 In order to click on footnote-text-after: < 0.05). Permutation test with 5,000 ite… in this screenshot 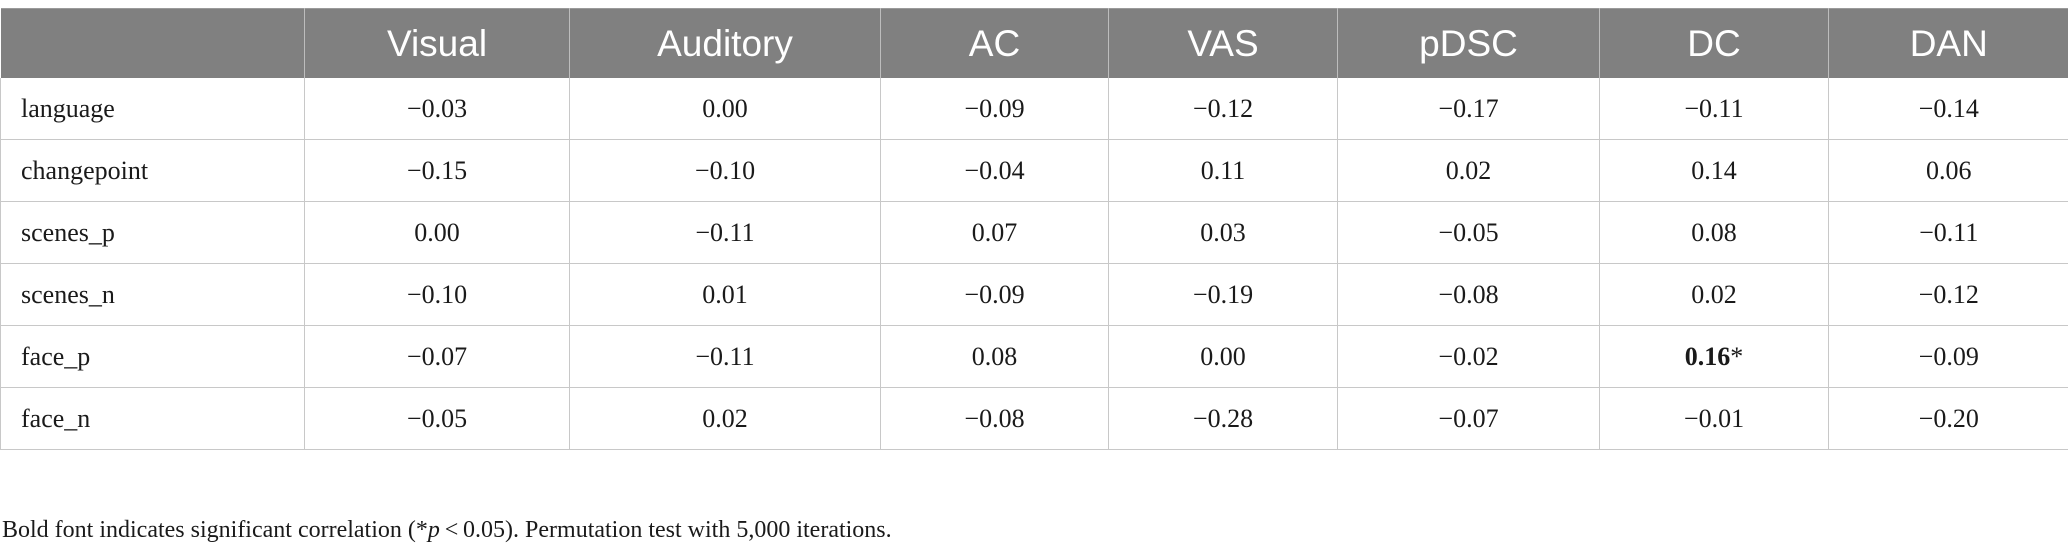, I will do `click(665, 530)`.